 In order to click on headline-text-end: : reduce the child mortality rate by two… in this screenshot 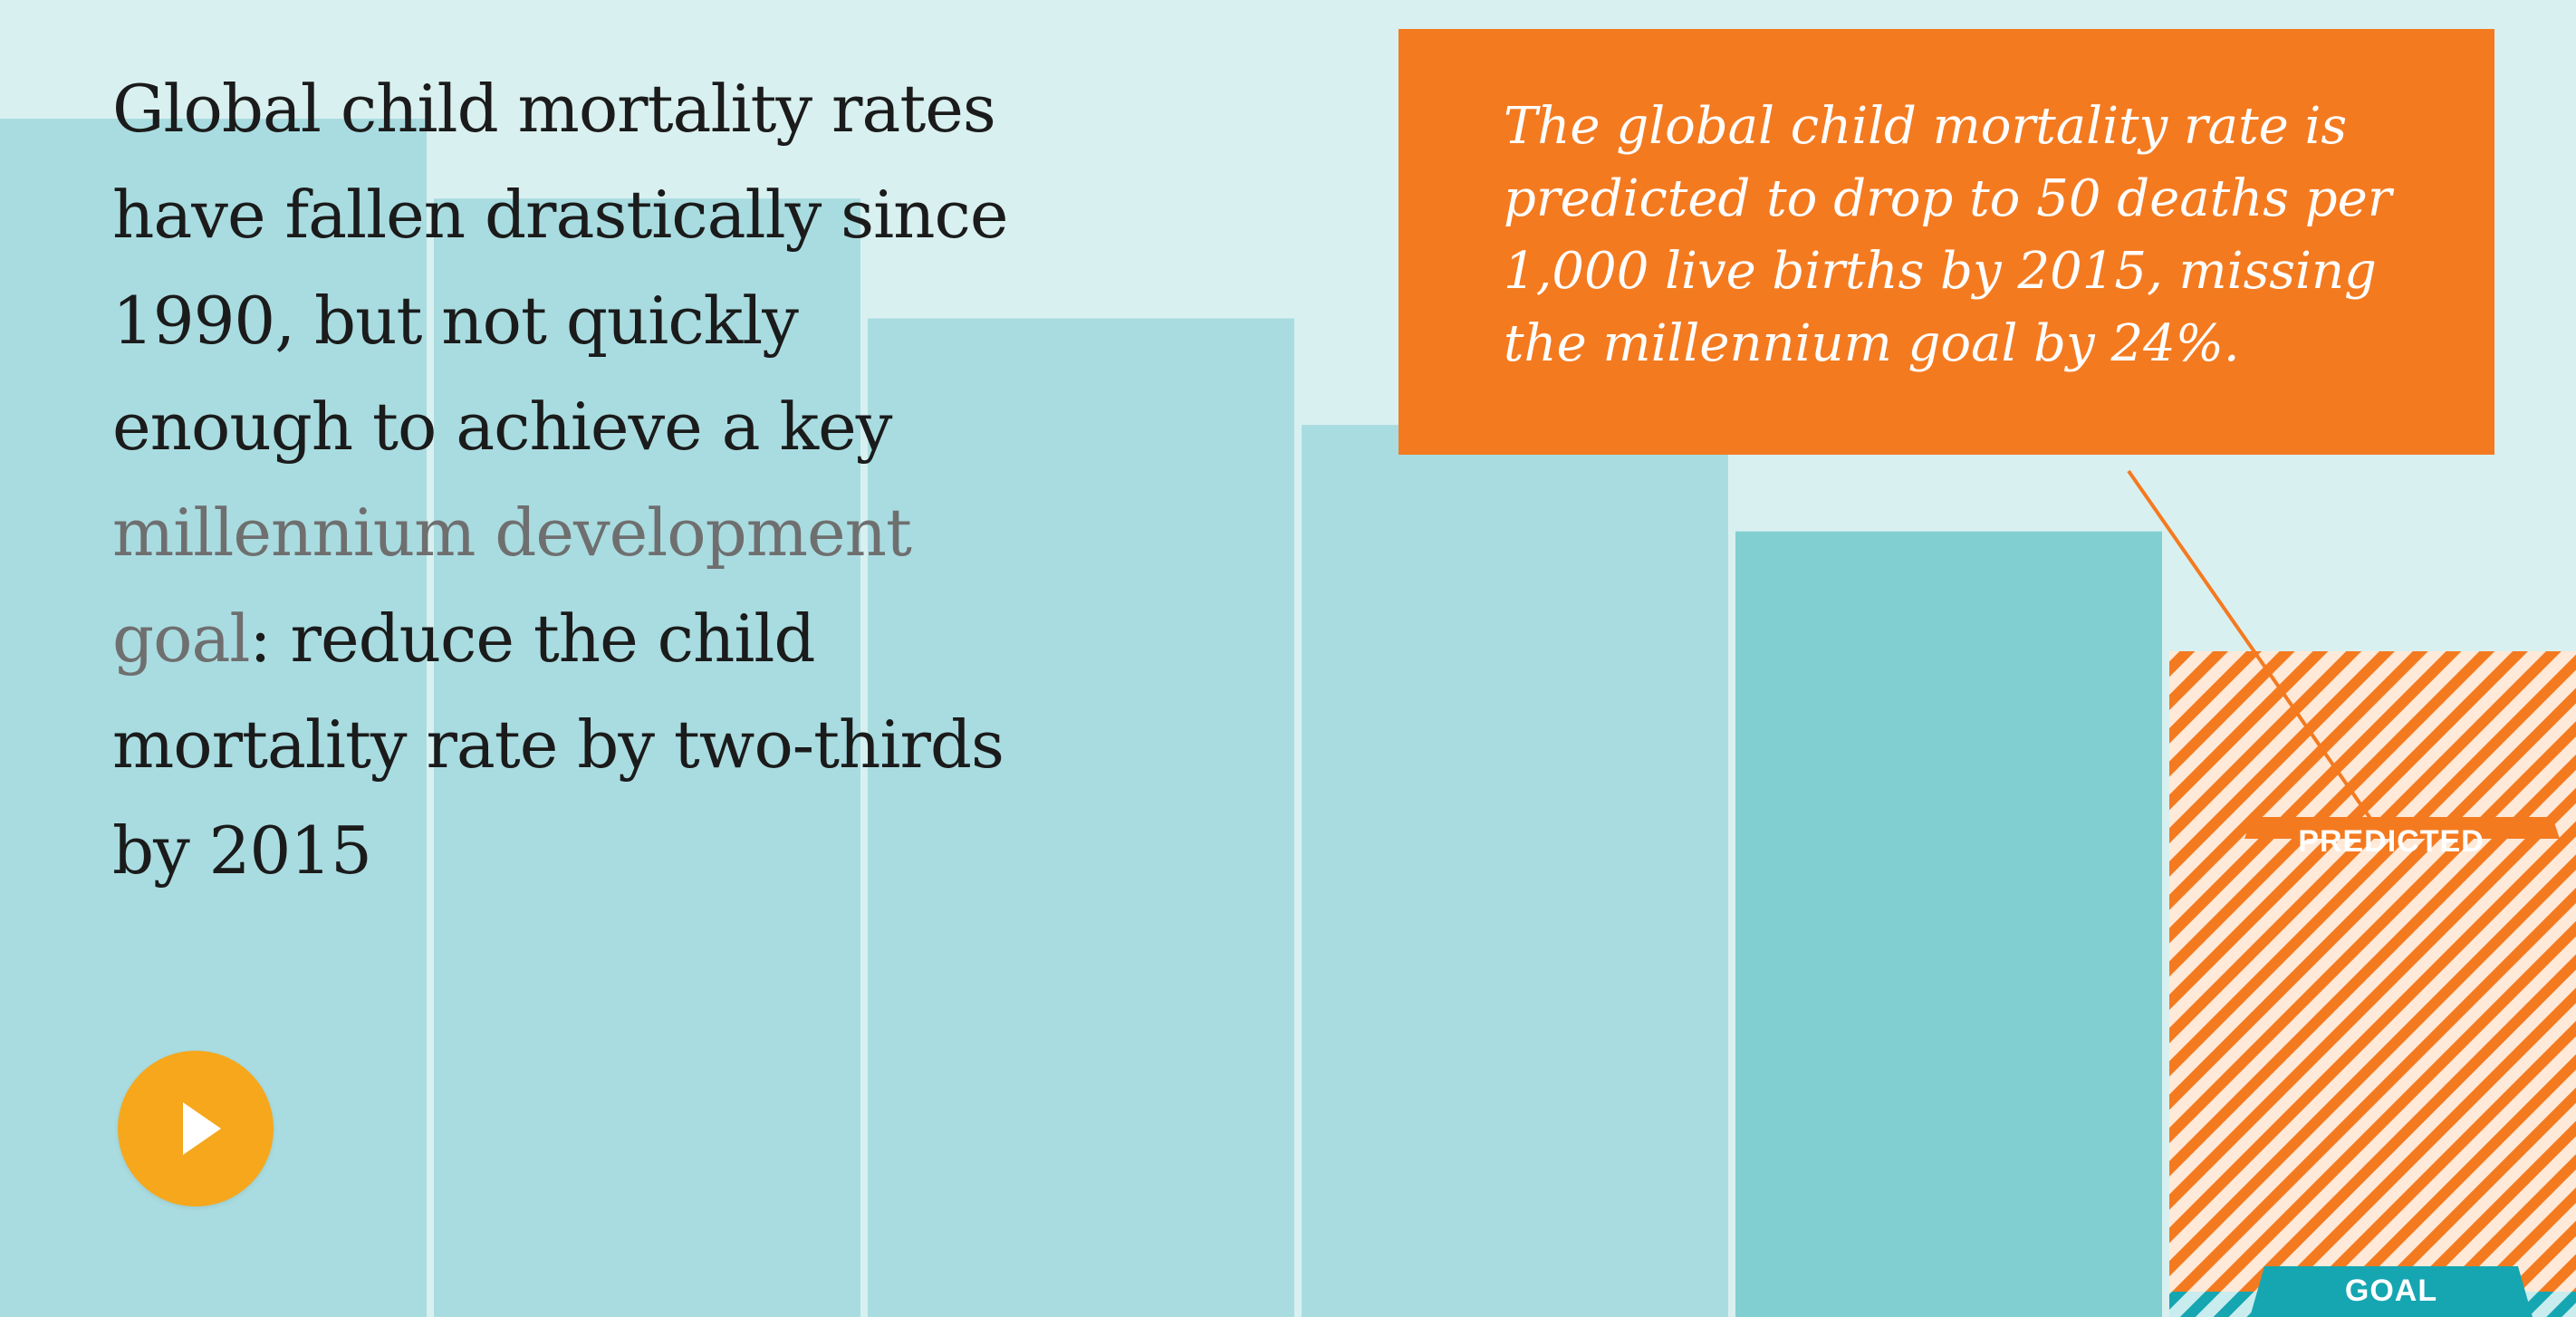, I will do `click(558, 745)`.